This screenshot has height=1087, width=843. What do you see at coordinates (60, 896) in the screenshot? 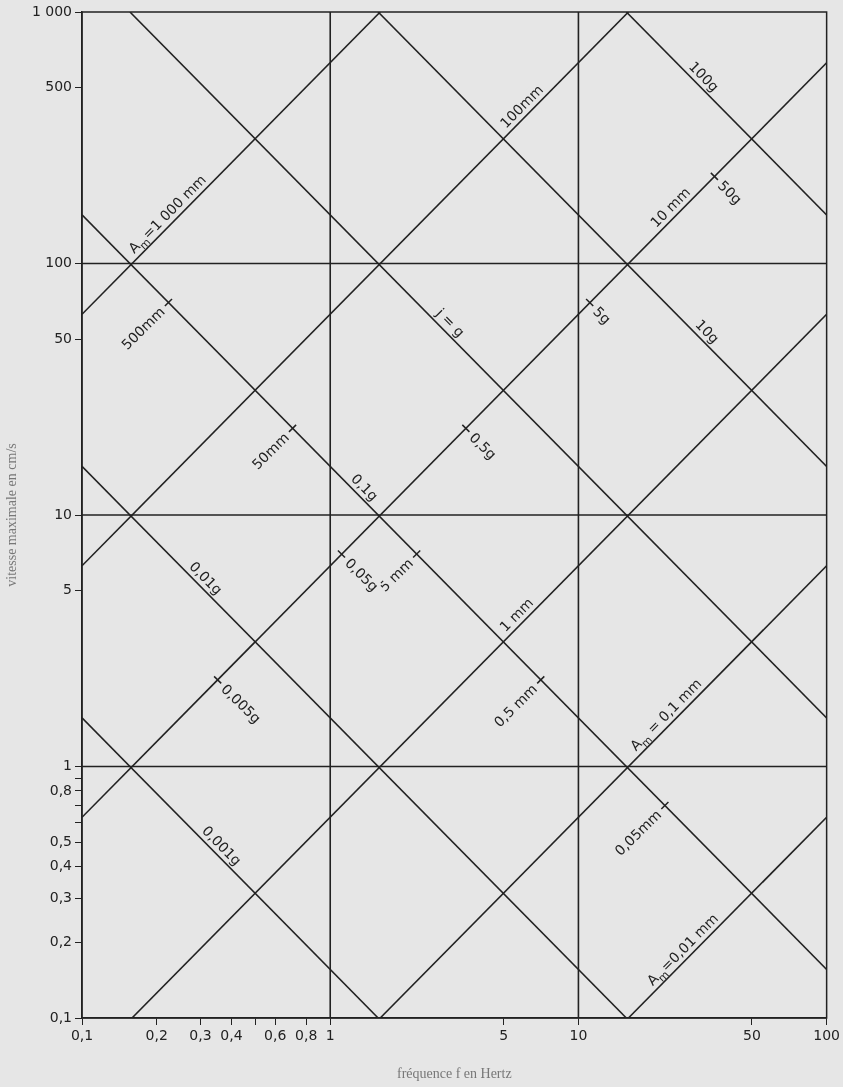
I see `y-tick-label: 0,3` at bounding box center [60, 896].